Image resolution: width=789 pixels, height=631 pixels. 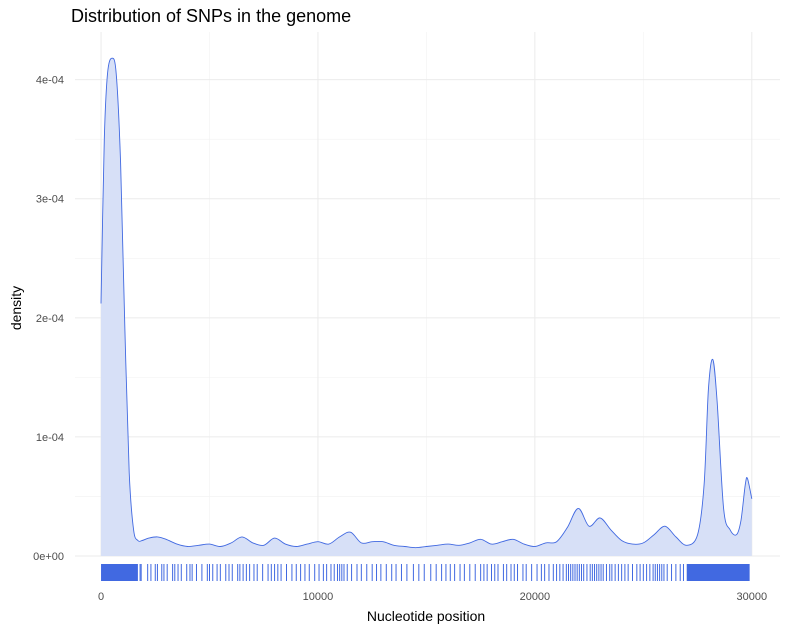 I want to click on x-tick-label: 20000, so click(x=535, y=597).